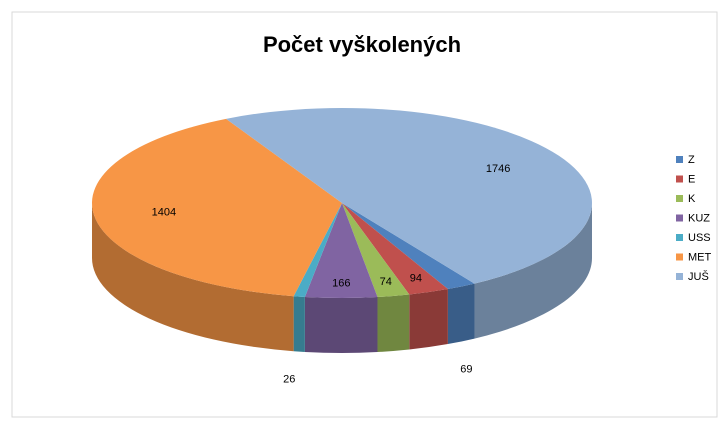  I want to click on legend-label: Z, so click(691, 160).